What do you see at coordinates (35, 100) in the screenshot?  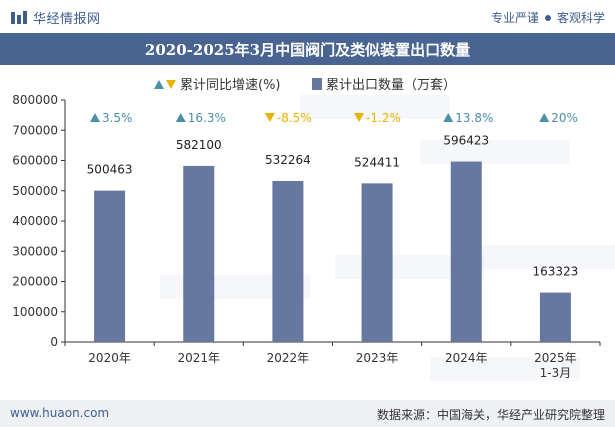 I see `y-tick-label: 800000` at bounding box center [35, 100].